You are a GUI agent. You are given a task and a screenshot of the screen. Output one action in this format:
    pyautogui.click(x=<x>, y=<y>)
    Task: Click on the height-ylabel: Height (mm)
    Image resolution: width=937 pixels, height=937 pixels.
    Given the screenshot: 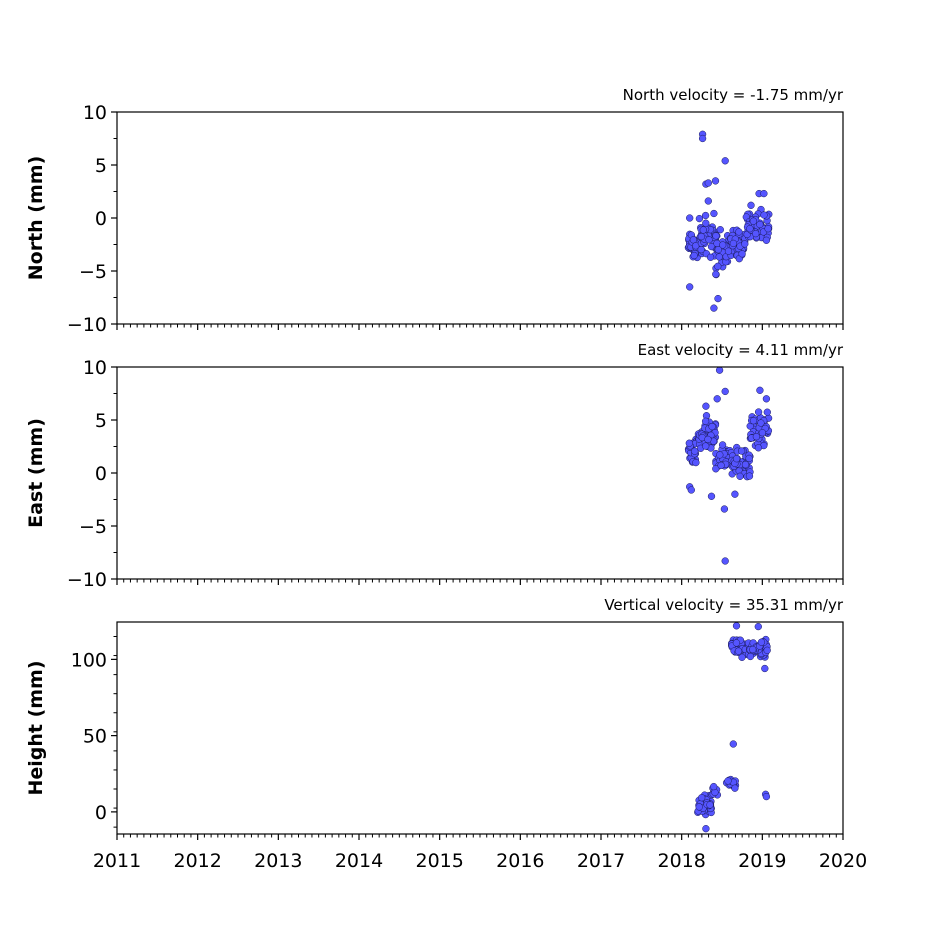 What is the action you would take?
    pyautogui.click(x=36, y=727)
    